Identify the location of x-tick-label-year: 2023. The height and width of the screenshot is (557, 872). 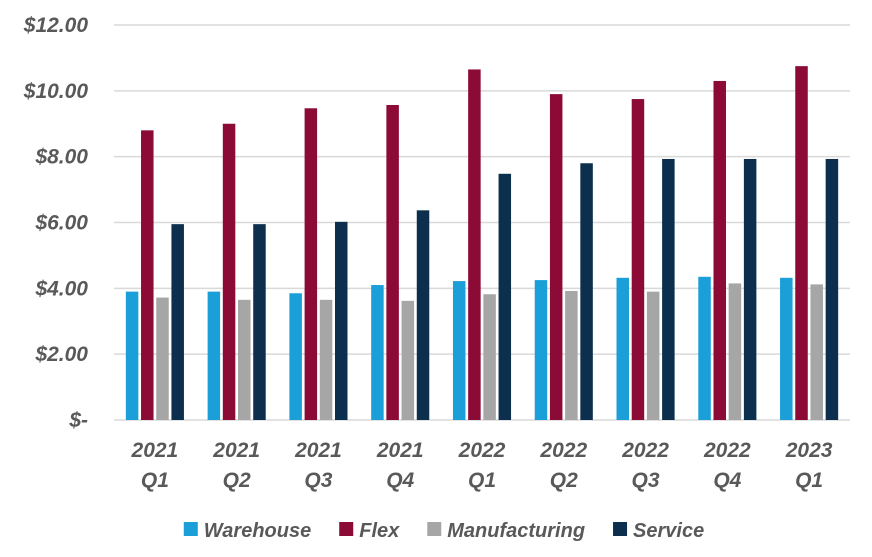
(809, 450).